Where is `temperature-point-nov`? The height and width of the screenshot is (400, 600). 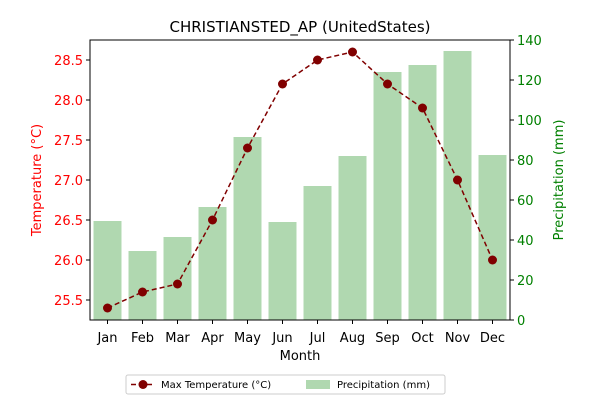
temperature-point-nov is located at coordinates (457, 180).